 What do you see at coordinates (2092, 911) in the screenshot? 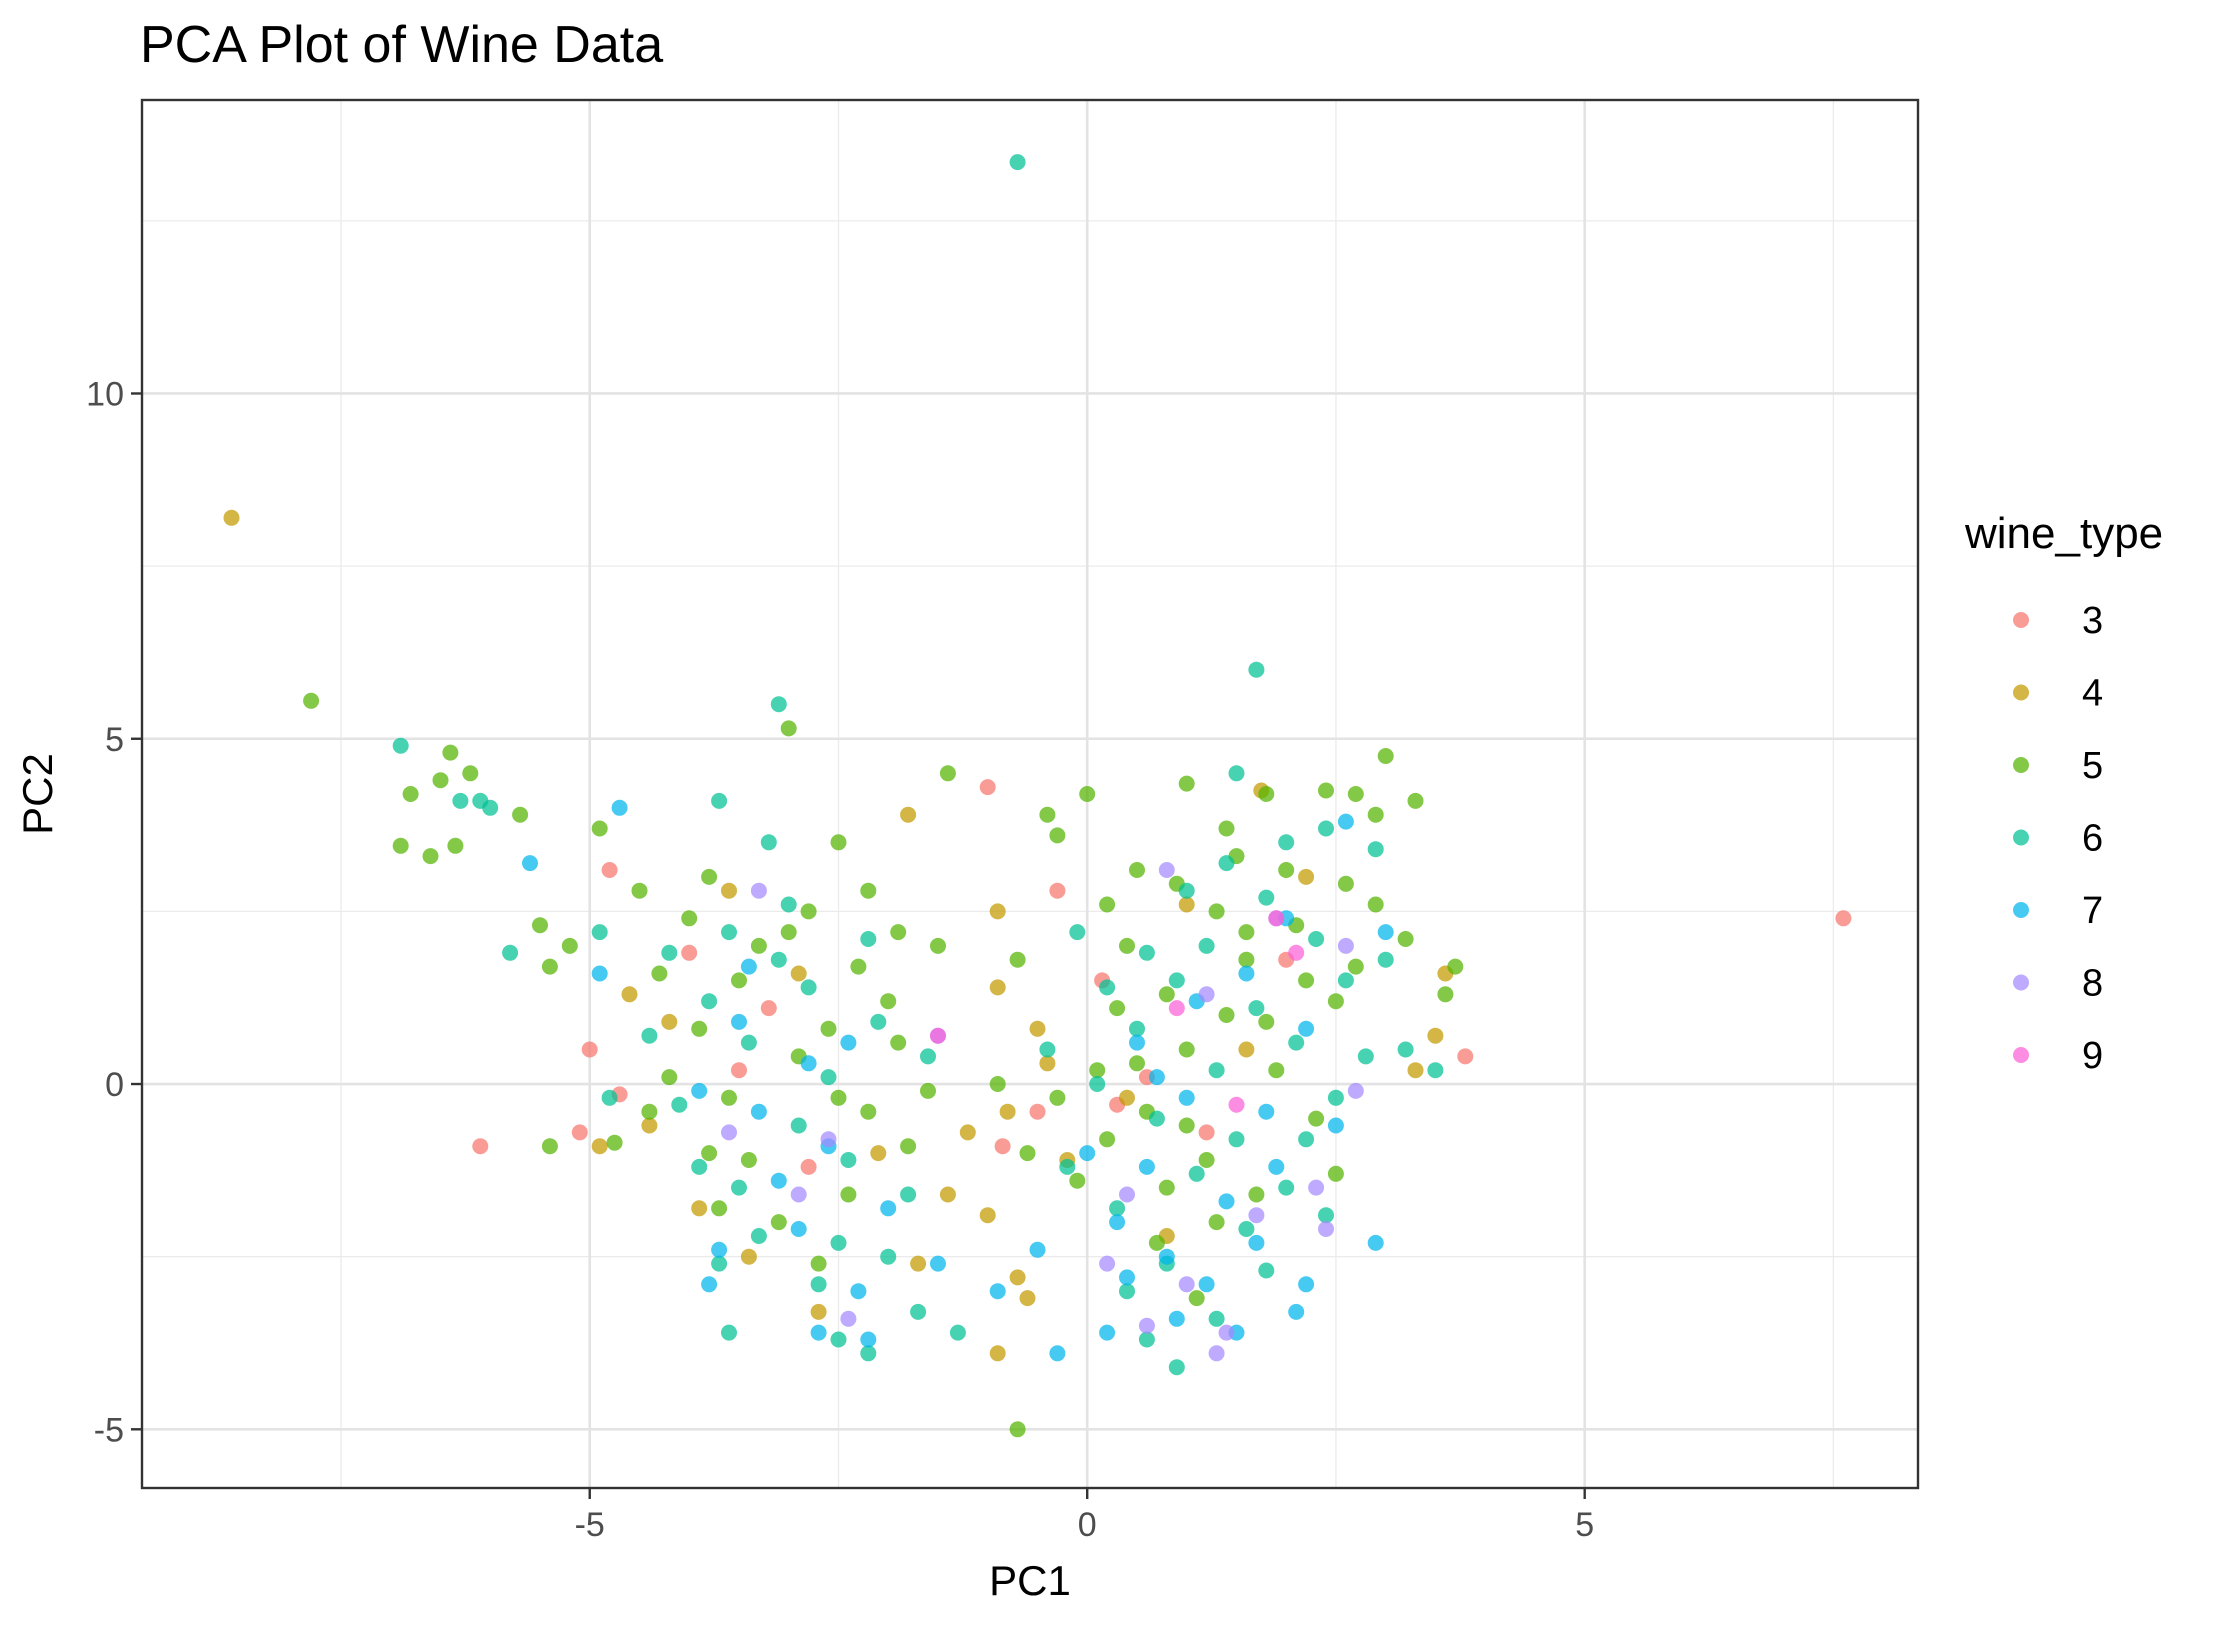
I see `legend-label: 7` at bounding box center [2092, 911].